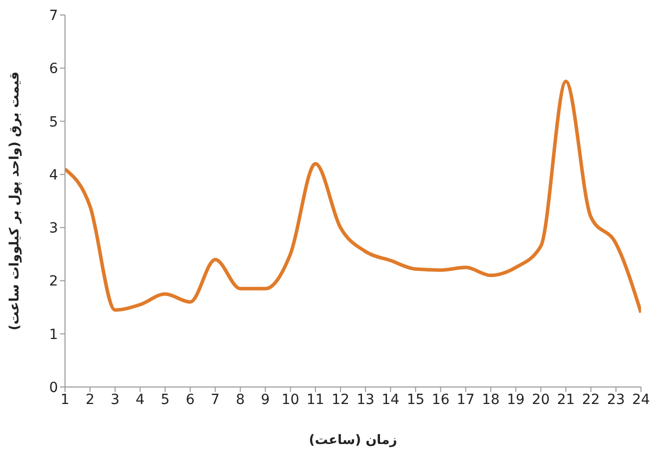 Image resolution: width=650 pixels, height=458 pixels. I want to click on x-tick-label: 12, so click(341, 400).